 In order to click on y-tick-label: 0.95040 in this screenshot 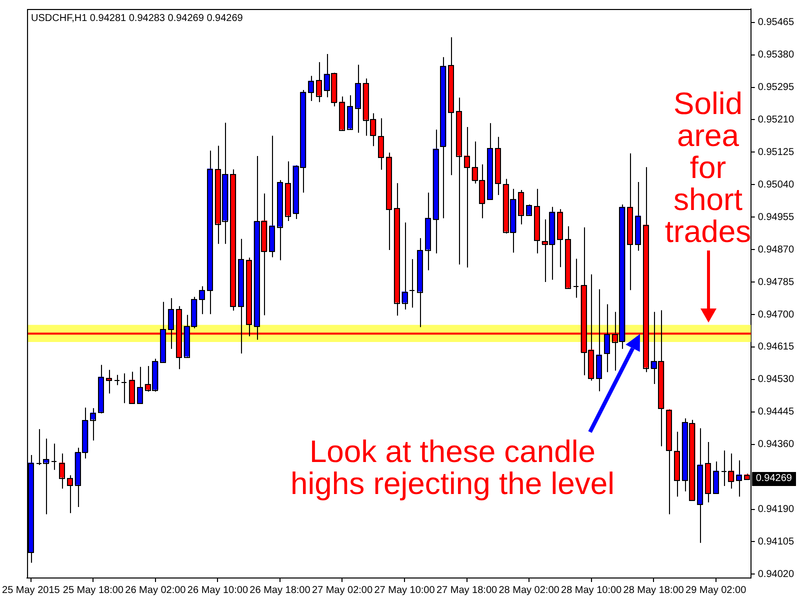, I will do `click(776, 184)`.